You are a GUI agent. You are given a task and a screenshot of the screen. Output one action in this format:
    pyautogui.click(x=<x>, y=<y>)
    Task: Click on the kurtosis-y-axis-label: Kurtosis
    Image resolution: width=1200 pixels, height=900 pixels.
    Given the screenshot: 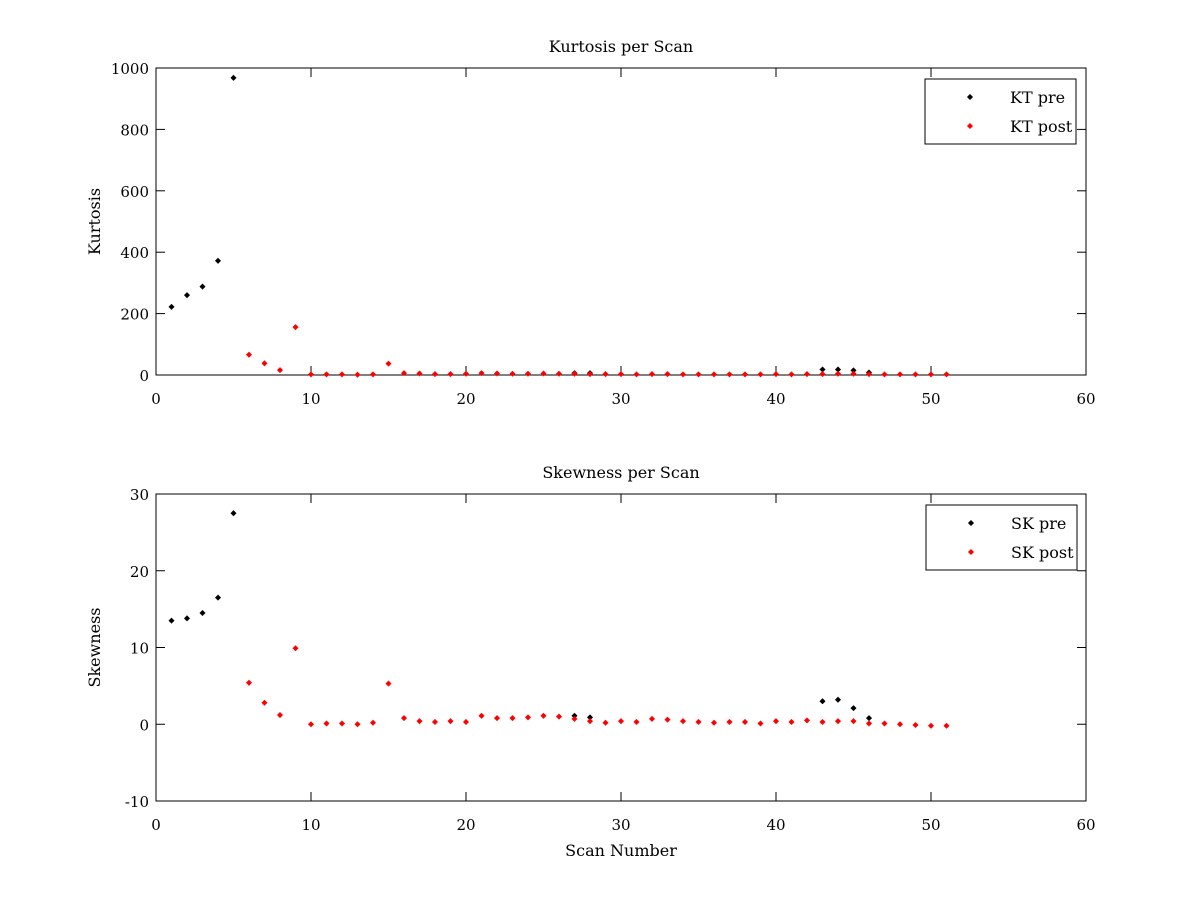 What is the action you would take?
    pyautogui.click(x=94, y=221)
    